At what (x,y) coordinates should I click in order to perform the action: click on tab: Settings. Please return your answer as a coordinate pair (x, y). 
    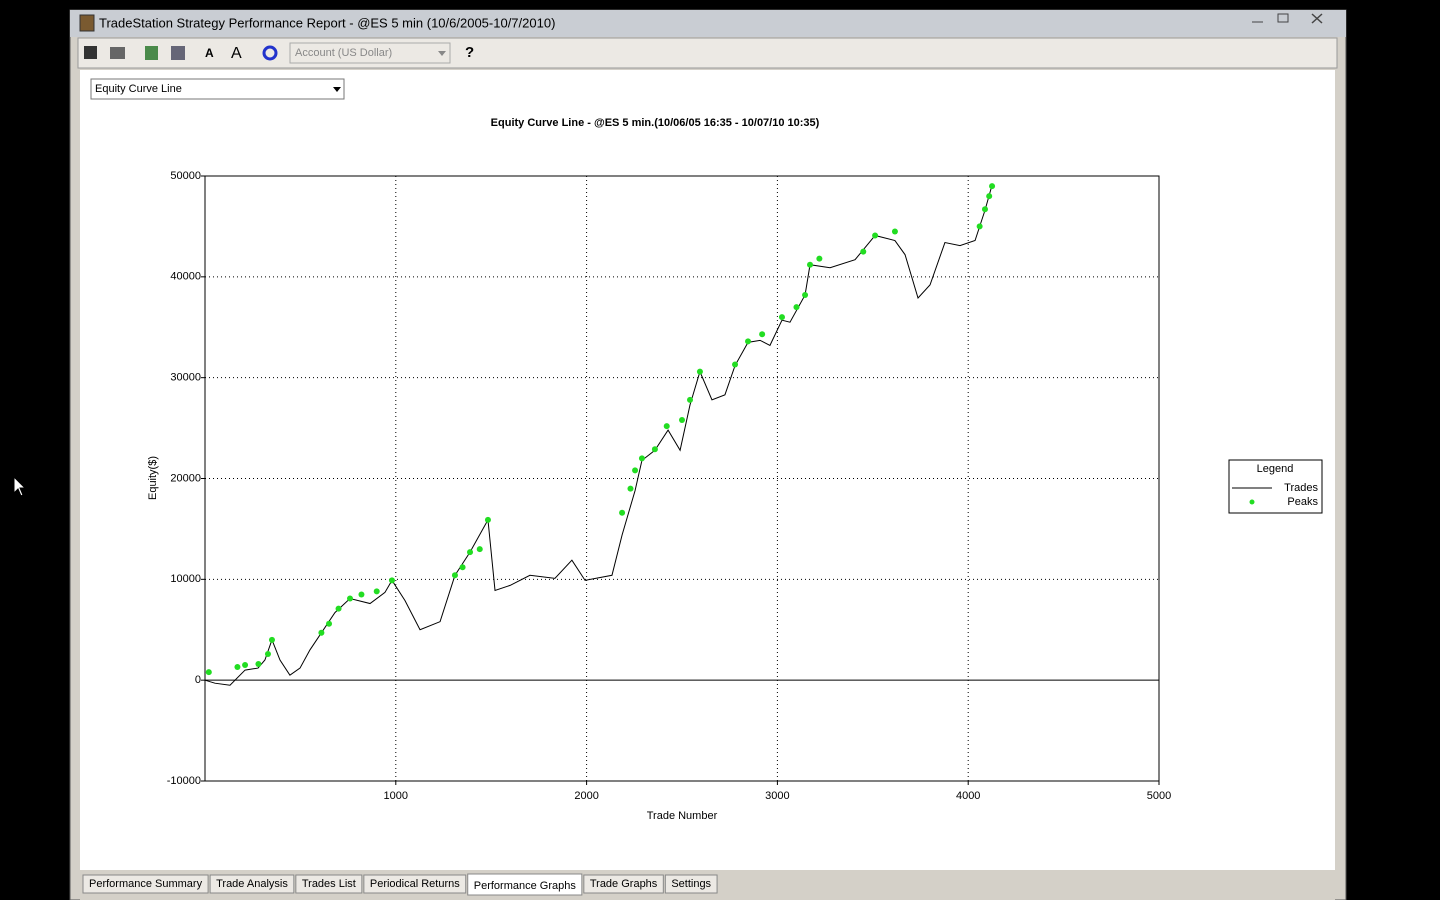
    Looking at the image, I should click on (691, 884).